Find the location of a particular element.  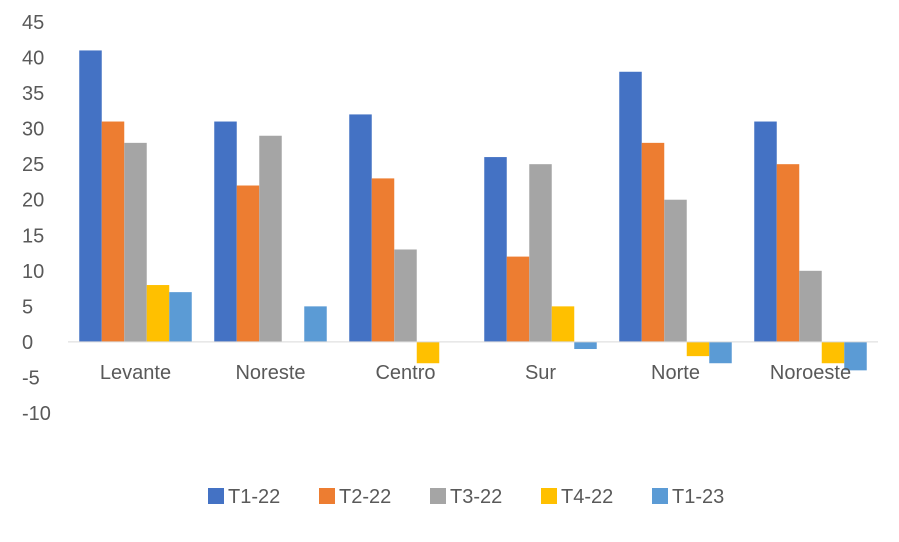

y-tick-label: 0 is located at coordinates (27, 343).